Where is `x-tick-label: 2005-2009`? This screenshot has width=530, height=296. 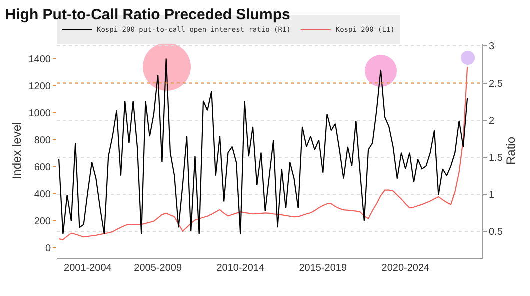
x-tick-label: 2005-2009 is located at coordinates (158, 268).